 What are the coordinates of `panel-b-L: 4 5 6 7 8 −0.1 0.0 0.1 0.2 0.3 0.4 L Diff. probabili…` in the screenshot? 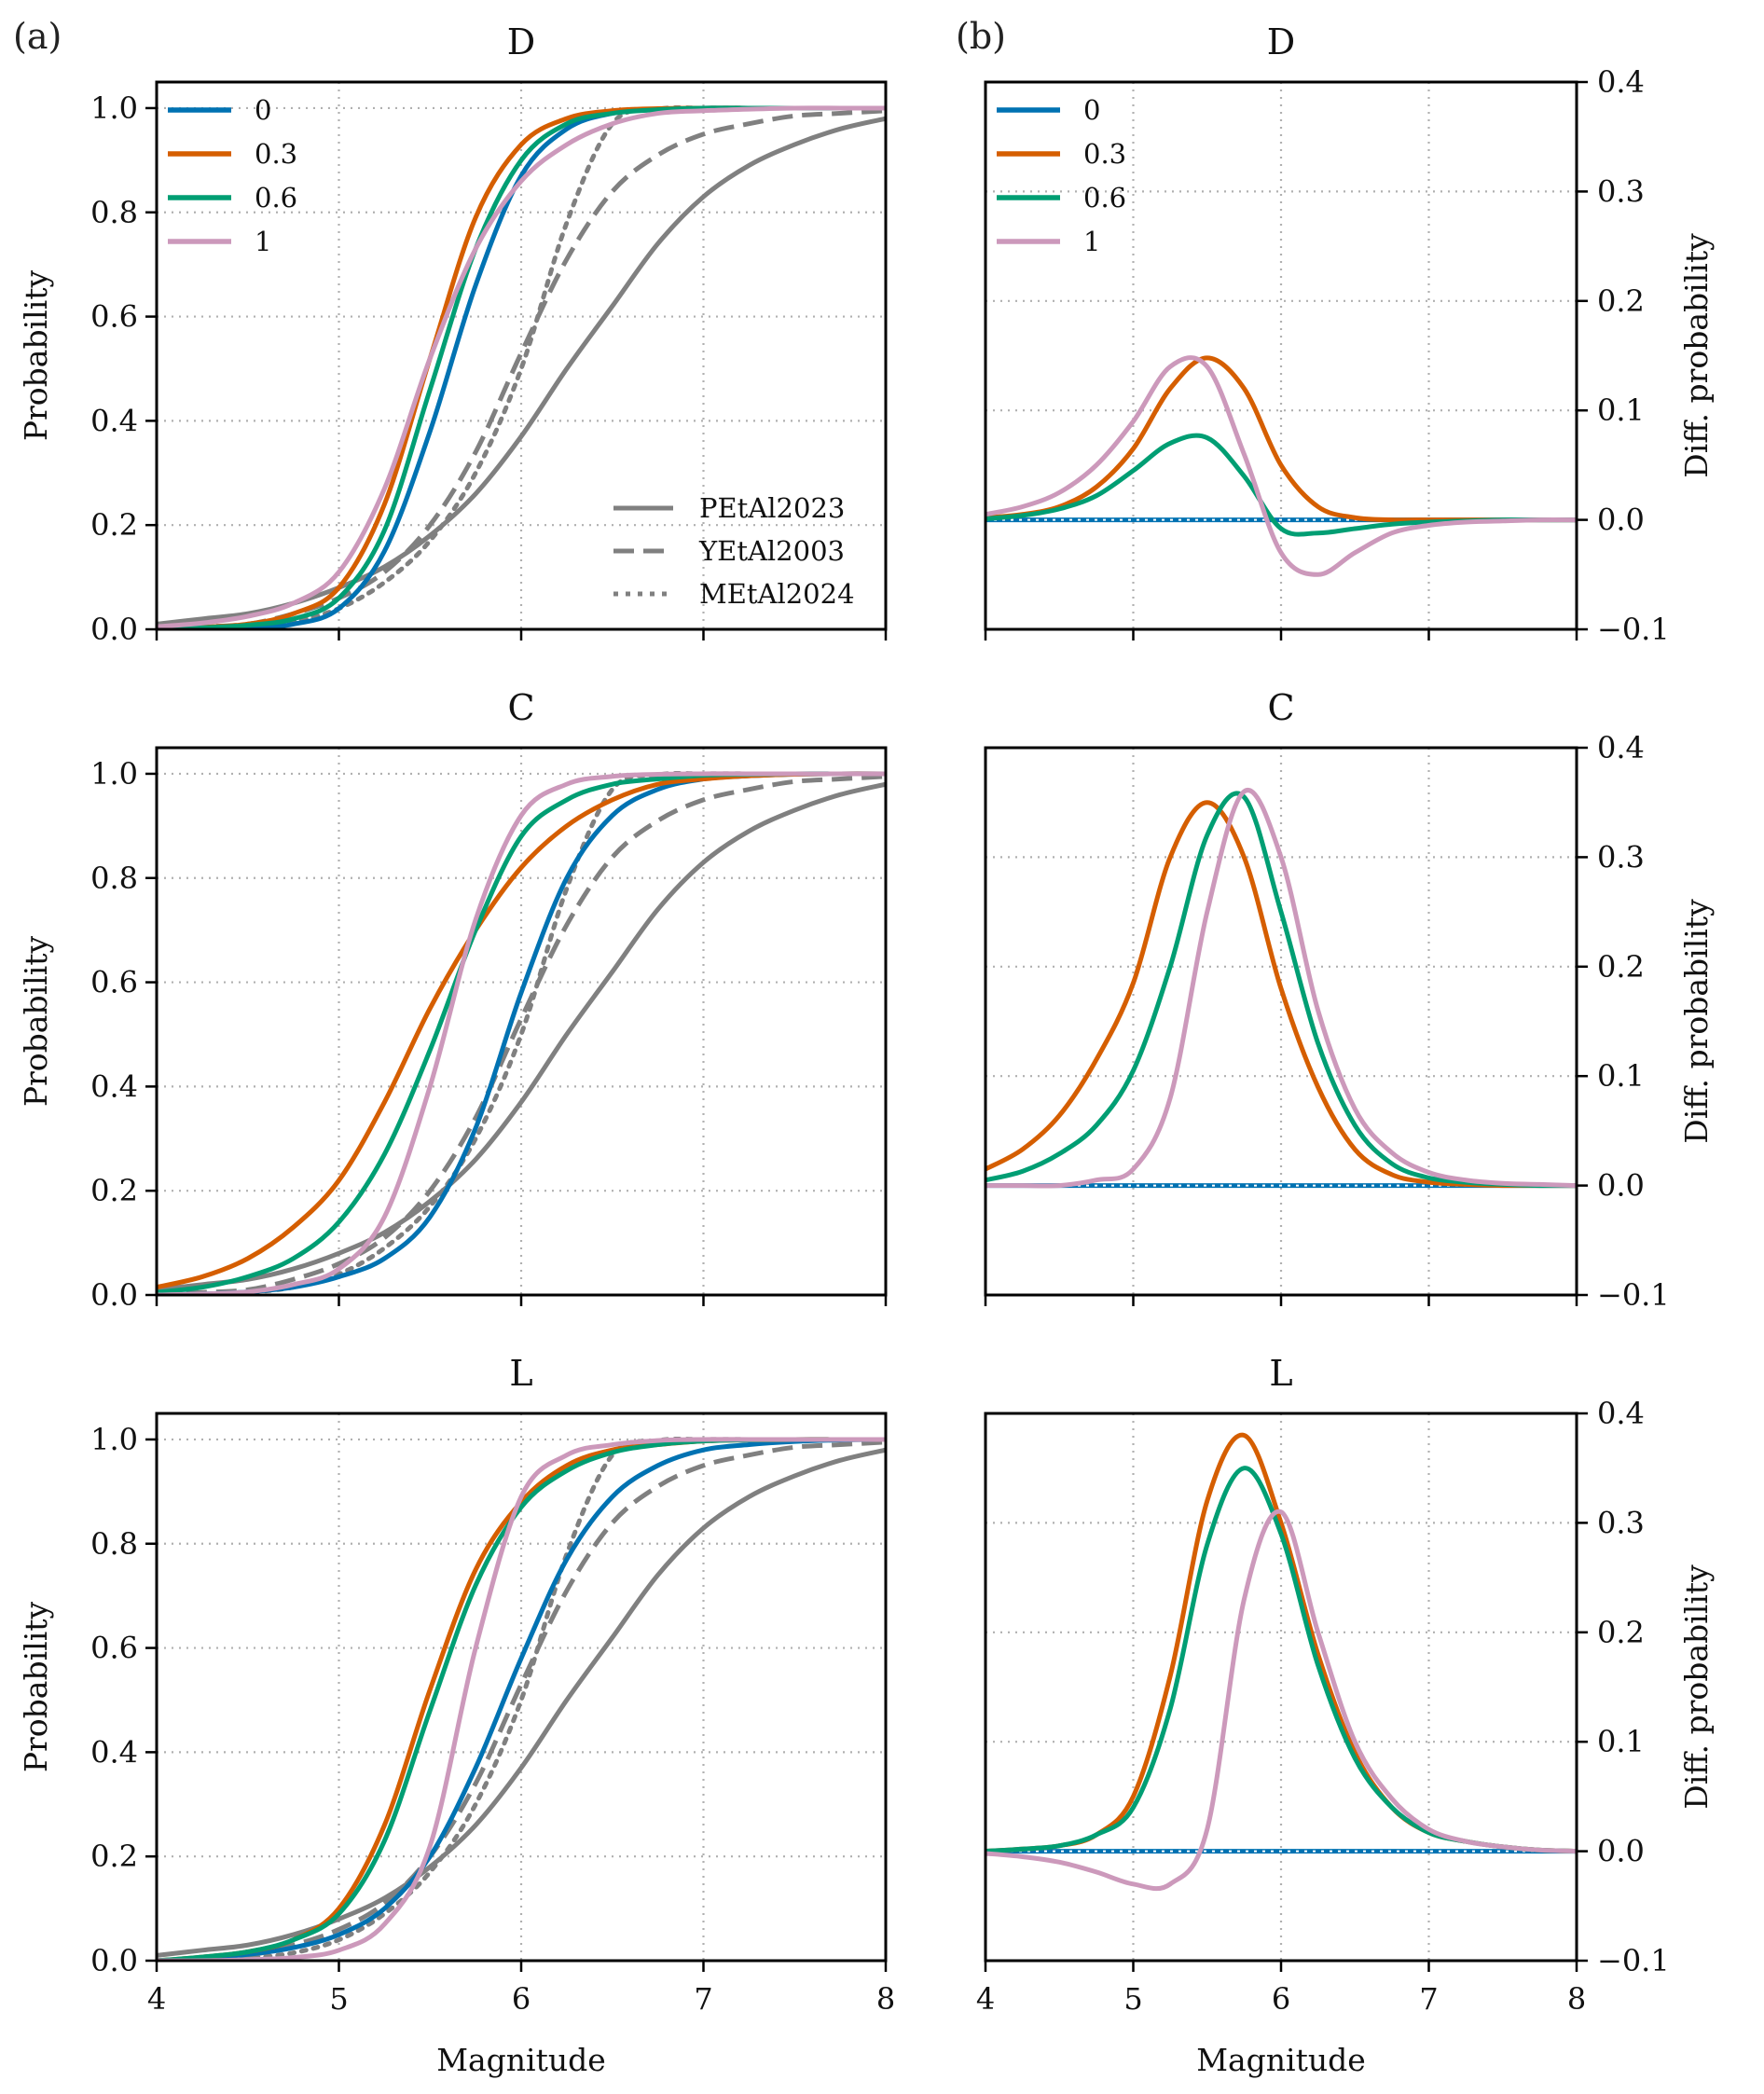 It's located at (1345, 1716).